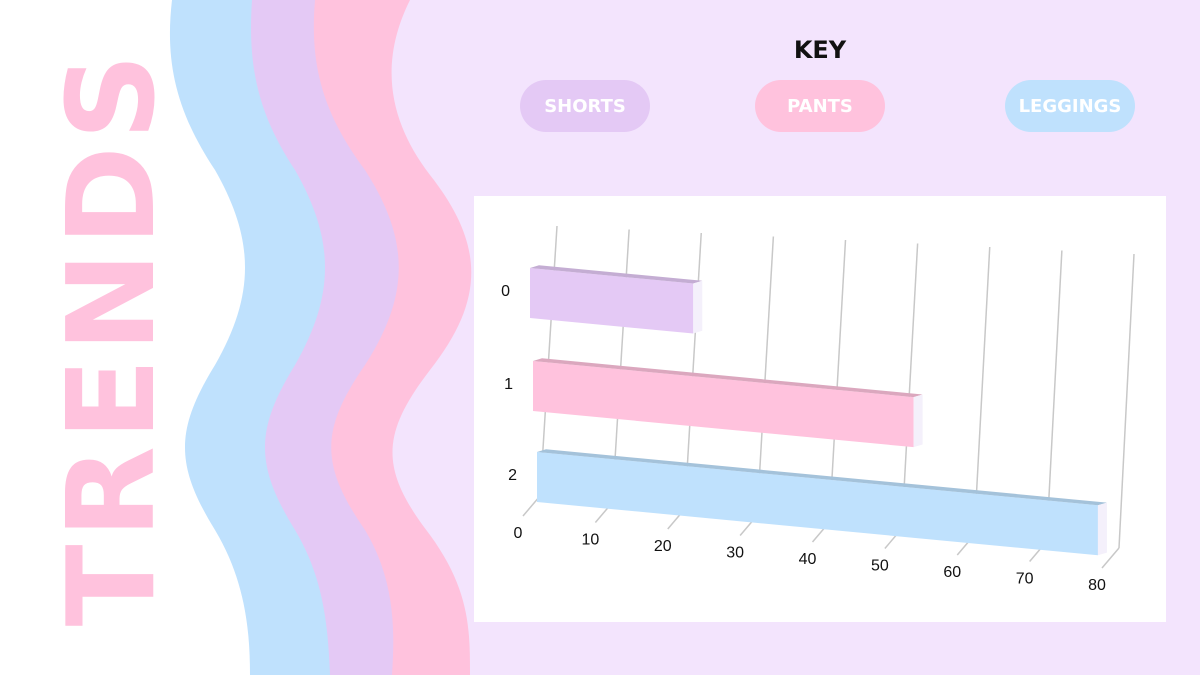 The height and width of the screenshot is (675, 1200). I want to click on x-tick-label: 0, so click(518, 533).